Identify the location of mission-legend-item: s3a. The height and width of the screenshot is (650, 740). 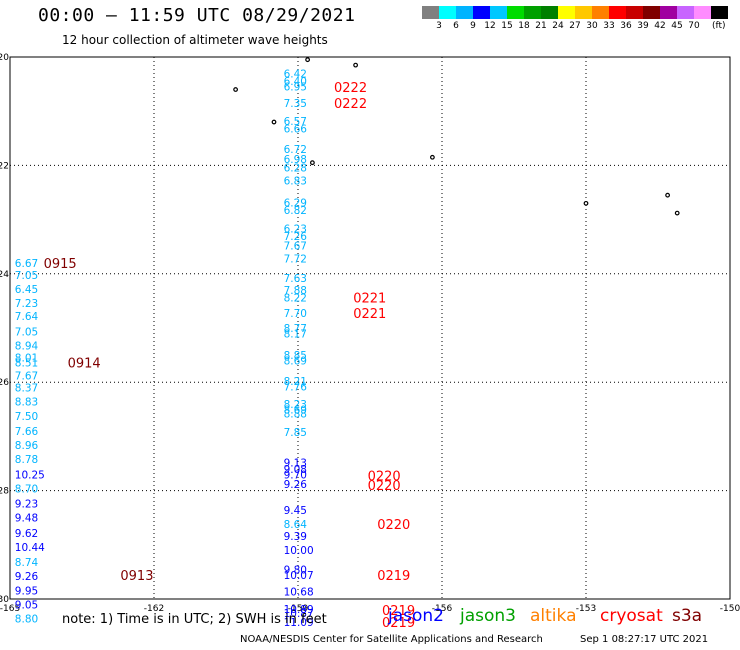
(687, 616).